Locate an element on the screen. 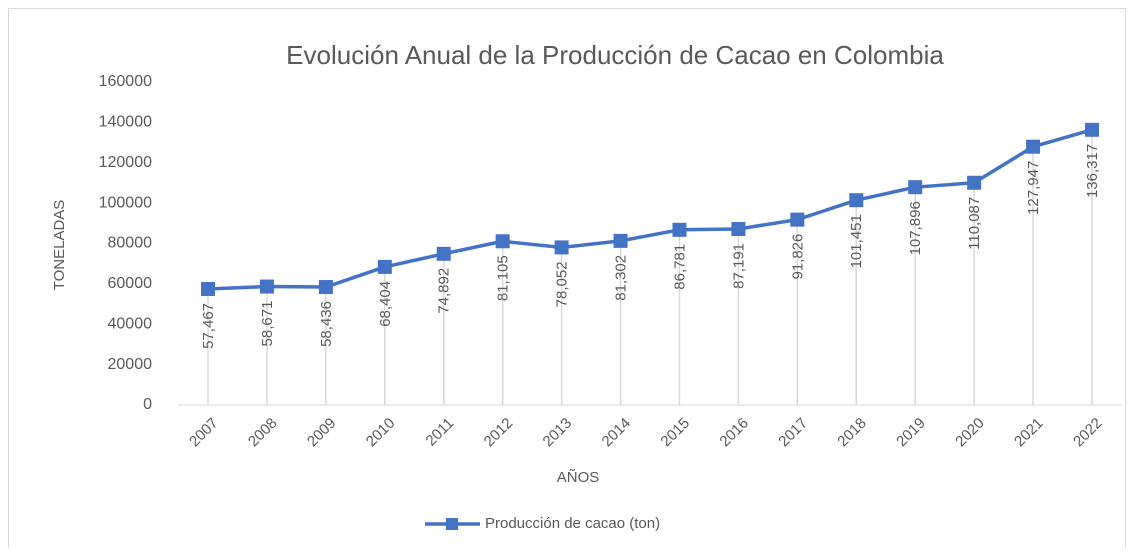 The image size is (1136, 553). data-label: 107,896 is located at coordinates (915, 228).